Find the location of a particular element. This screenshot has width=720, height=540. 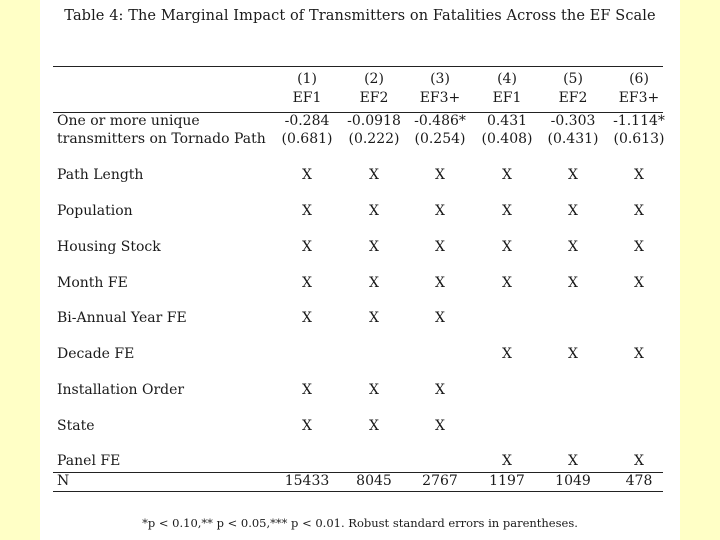

control-label: Installation Order is located at coordinates (121, 390).